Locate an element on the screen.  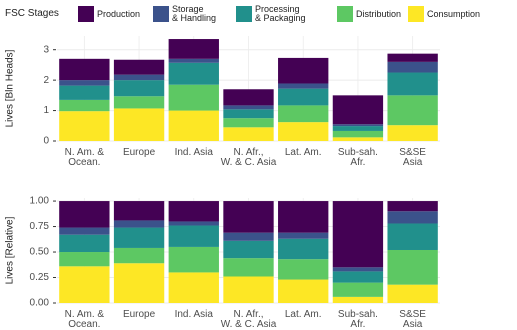
y-tick-label: 0.75 is located at coordinates (40, 226).